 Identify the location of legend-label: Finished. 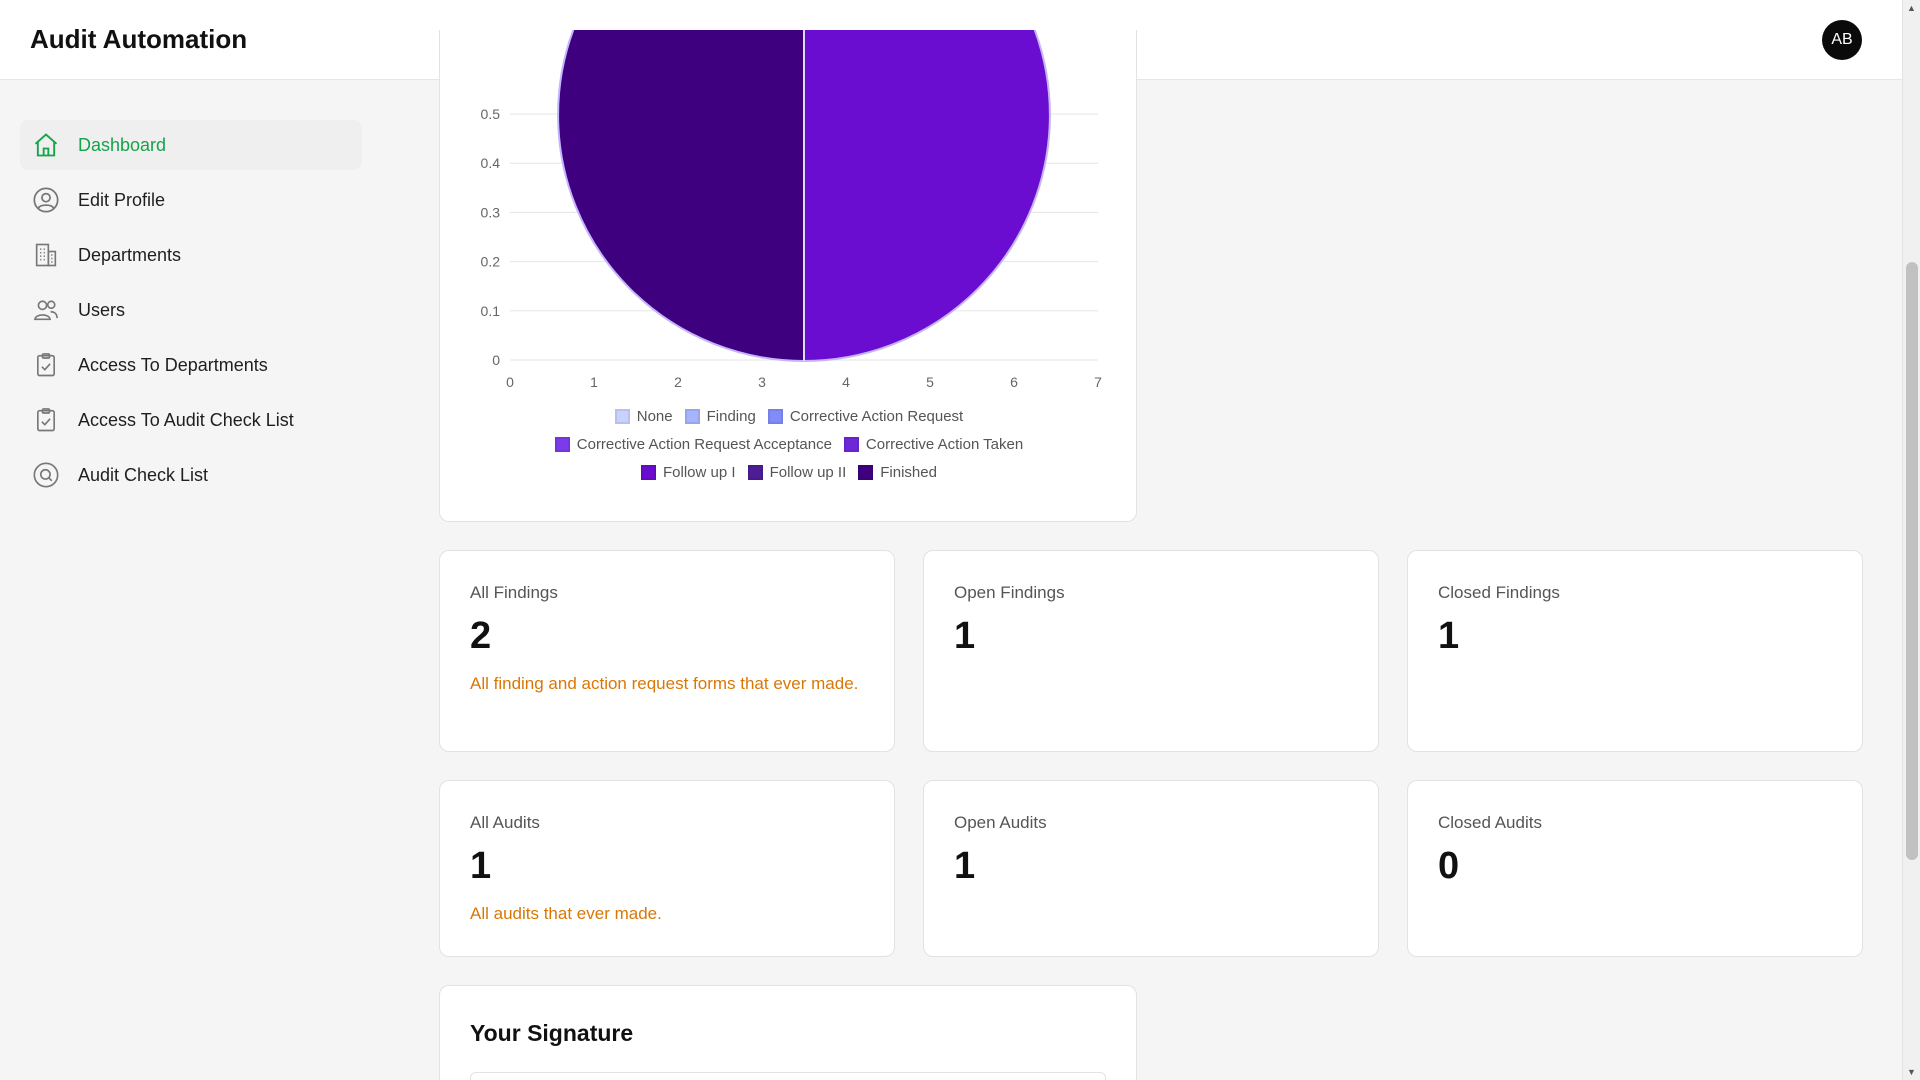
(908, 472).